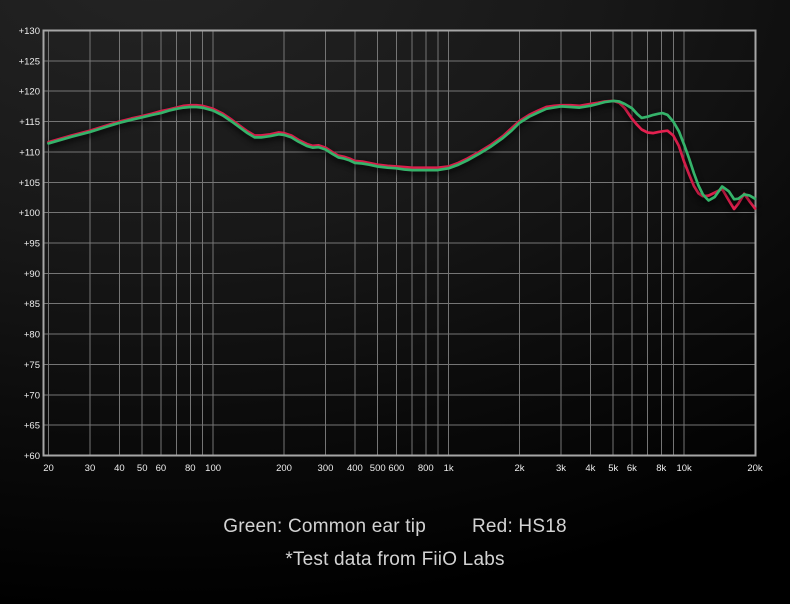 This screenshot has height=604, width=790. I want to click on x-tick-label: 5k, so click(613, 468).